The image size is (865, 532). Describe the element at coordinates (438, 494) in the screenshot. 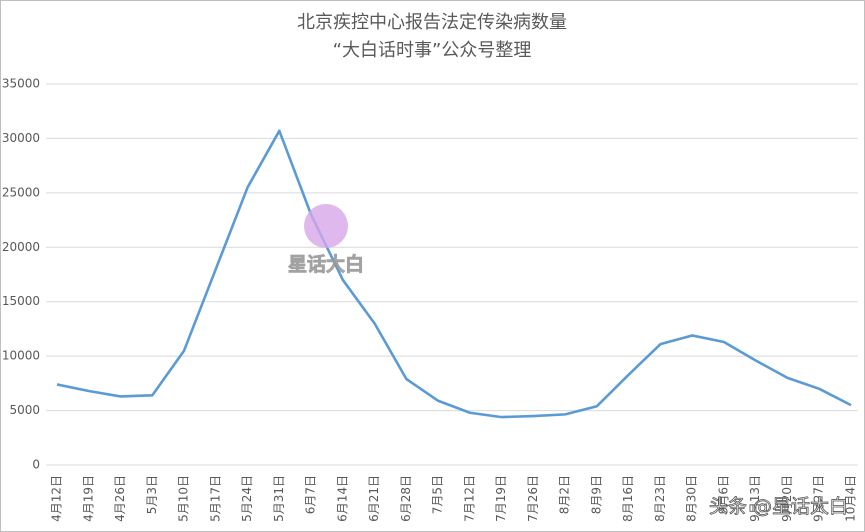

I see `x-tick-label: 7月5日` at that location.